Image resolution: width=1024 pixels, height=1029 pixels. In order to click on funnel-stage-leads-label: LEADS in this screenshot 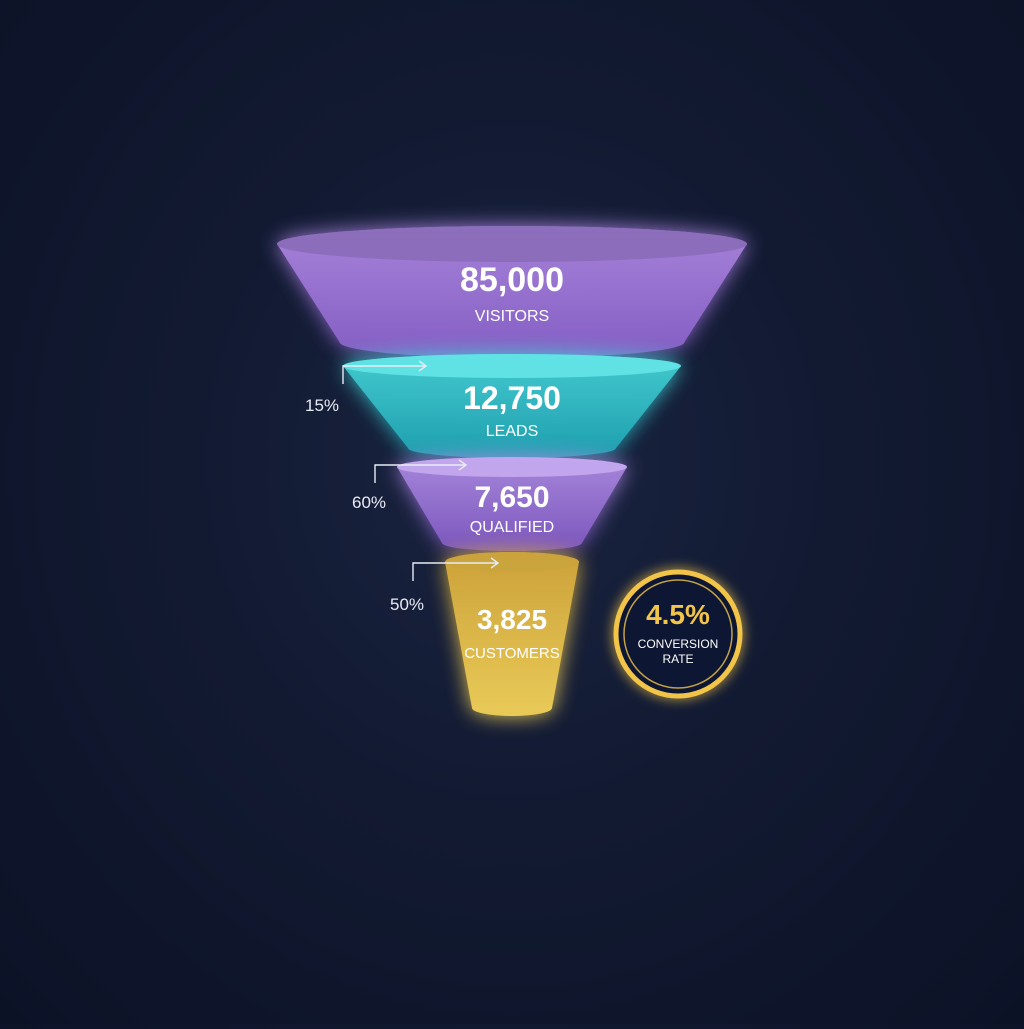, I will do `click(512, 431)`.